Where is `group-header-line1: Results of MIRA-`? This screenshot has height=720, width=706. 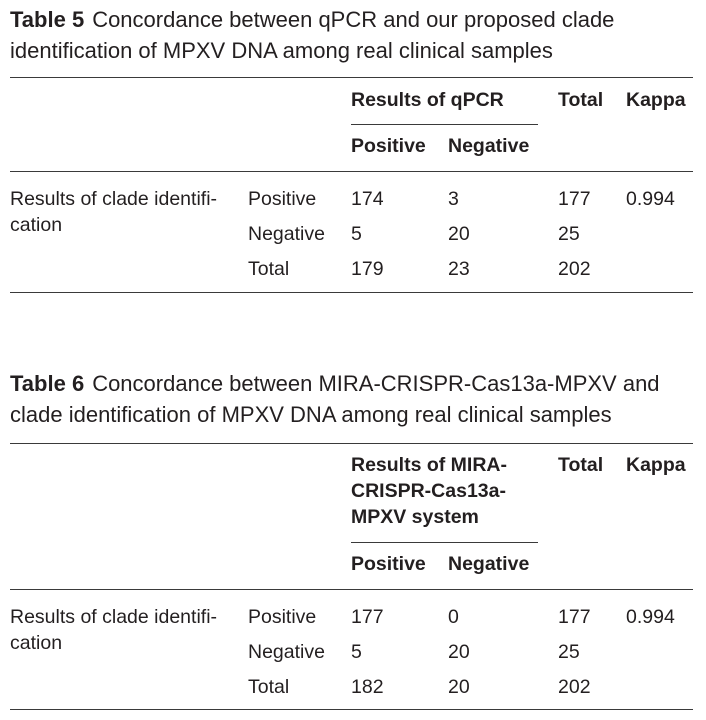 group-header-line1: Results of MIRA- is located at coordinates (429, 465).